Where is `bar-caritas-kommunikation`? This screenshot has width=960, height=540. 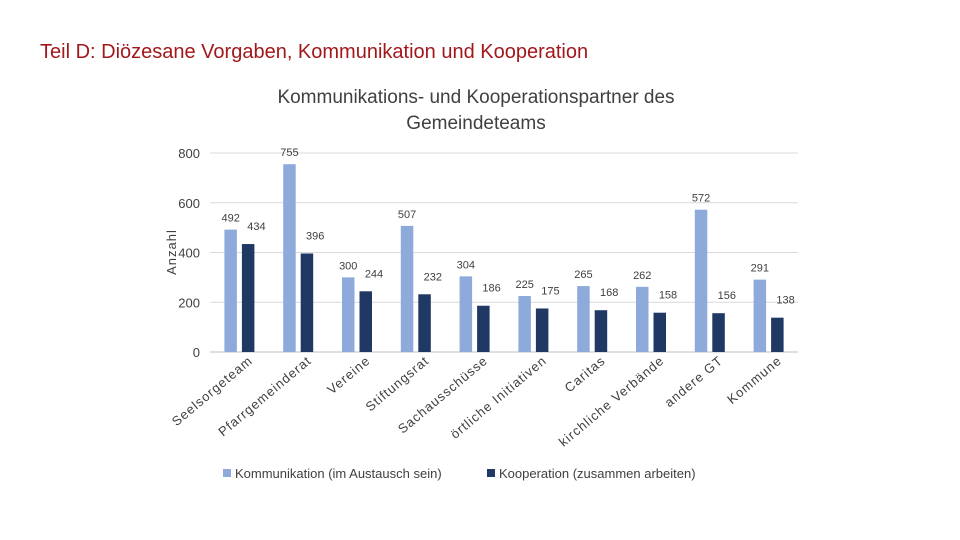
bar-caritas-kommunikation is located at coordinates (583, 319).